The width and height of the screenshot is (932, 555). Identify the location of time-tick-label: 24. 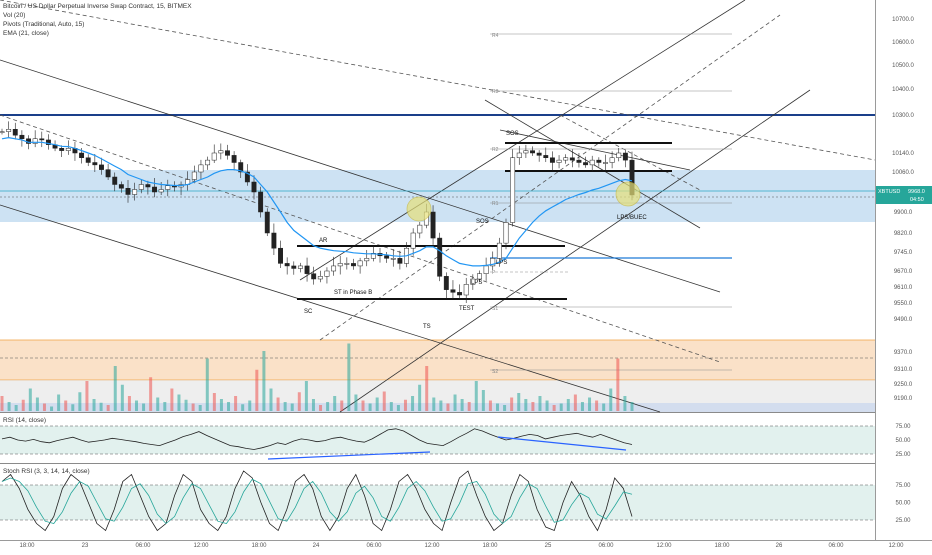
(316, 546).